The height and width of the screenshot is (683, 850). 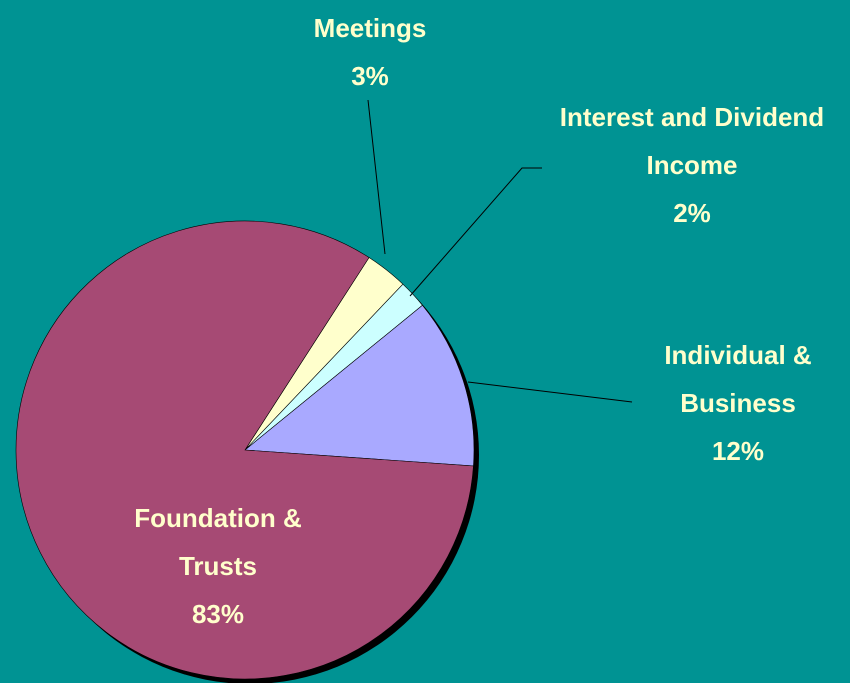 I want to click on pie-slice, so click(x=359, y=385).